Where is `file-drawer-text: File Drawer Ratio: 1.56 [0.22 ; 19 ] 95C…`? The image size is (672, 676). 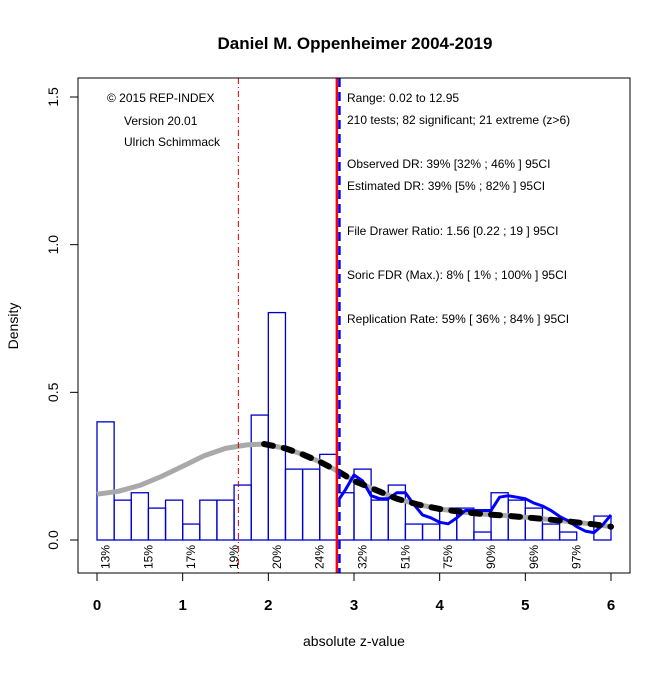 file-drawer-text: File Drawer Ratio: 1.56 [0.22 ; 19 ] 95C… is located at coordinates (452, 231).